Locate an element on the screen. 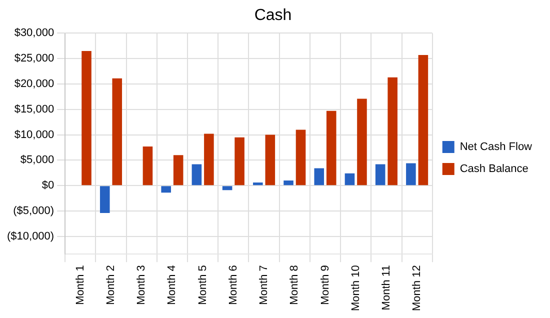 The width and height of the screenshot is (550, 318). legend-label: Net Cash Flow is located at coordinates (496, 147).